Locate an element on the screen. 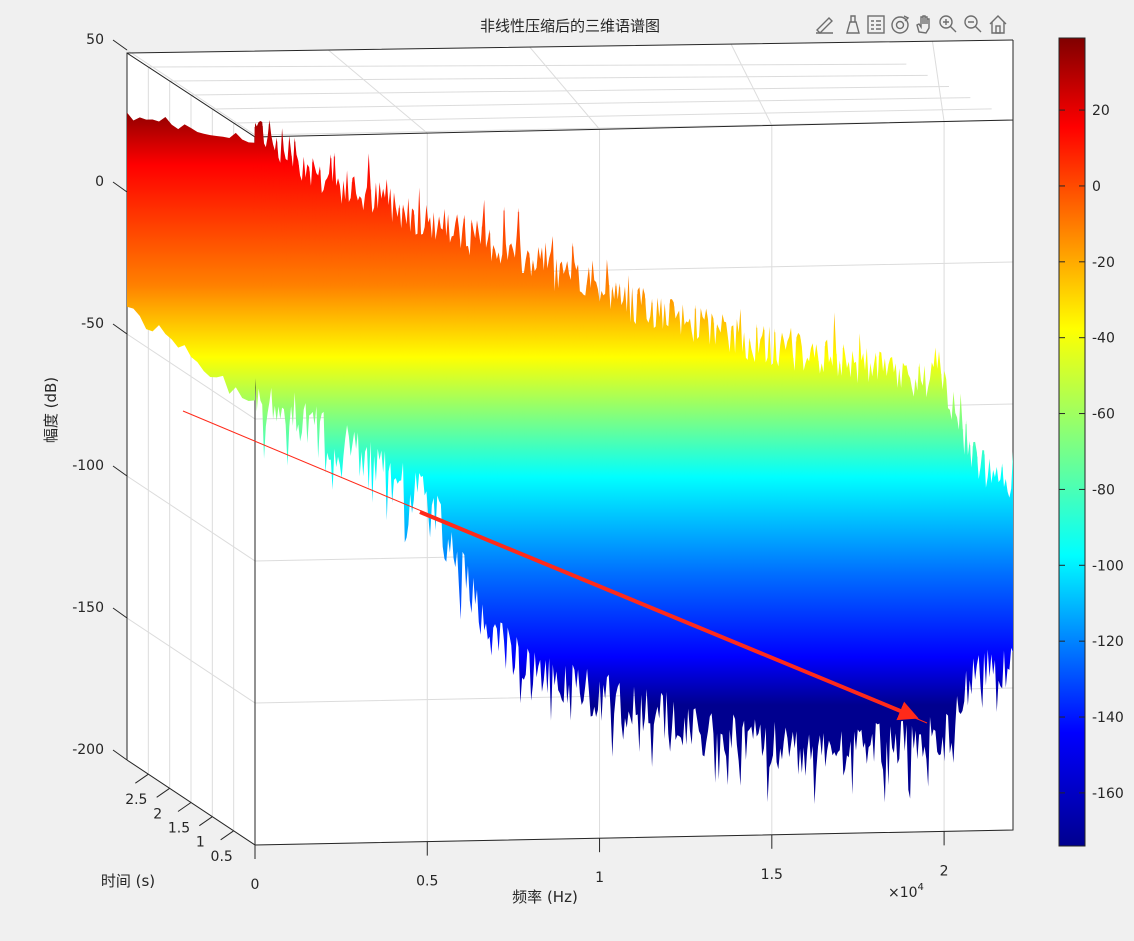  box-top-edge is located at coordinates (570, 89).